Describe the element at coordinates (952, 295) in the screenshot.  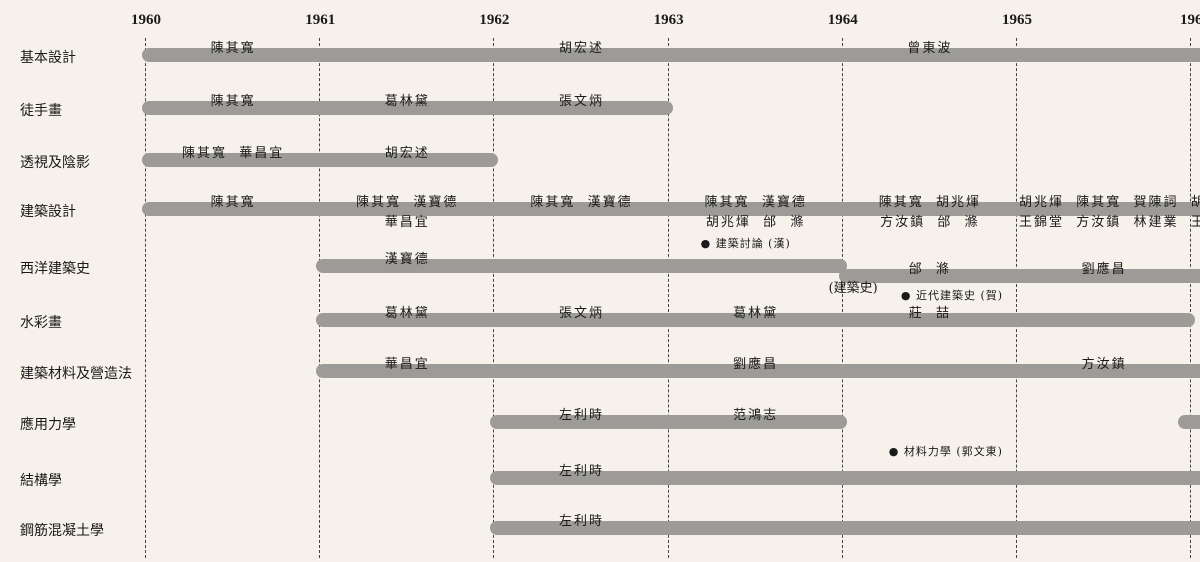
I see `course-note: ● 近代建築史 (賀)` at that location.